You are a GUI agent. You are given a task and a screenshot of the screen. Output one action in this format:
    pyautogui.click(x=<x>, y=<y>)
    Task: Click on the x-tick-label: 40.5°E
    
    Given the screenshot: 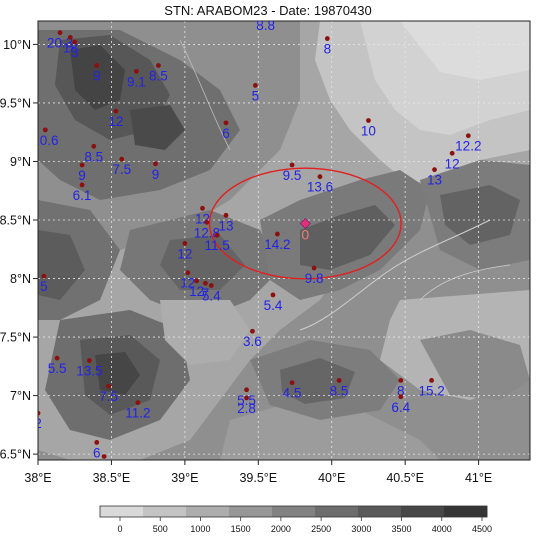 What is the action you would take?
    pyautogui.click(x=405, y=478)
    